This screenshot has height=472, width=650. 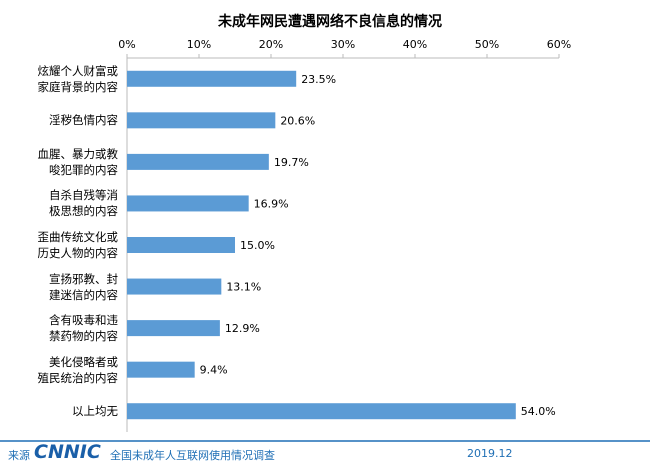 I want to click on footer-source: 来源, so click(x=19, y=455).